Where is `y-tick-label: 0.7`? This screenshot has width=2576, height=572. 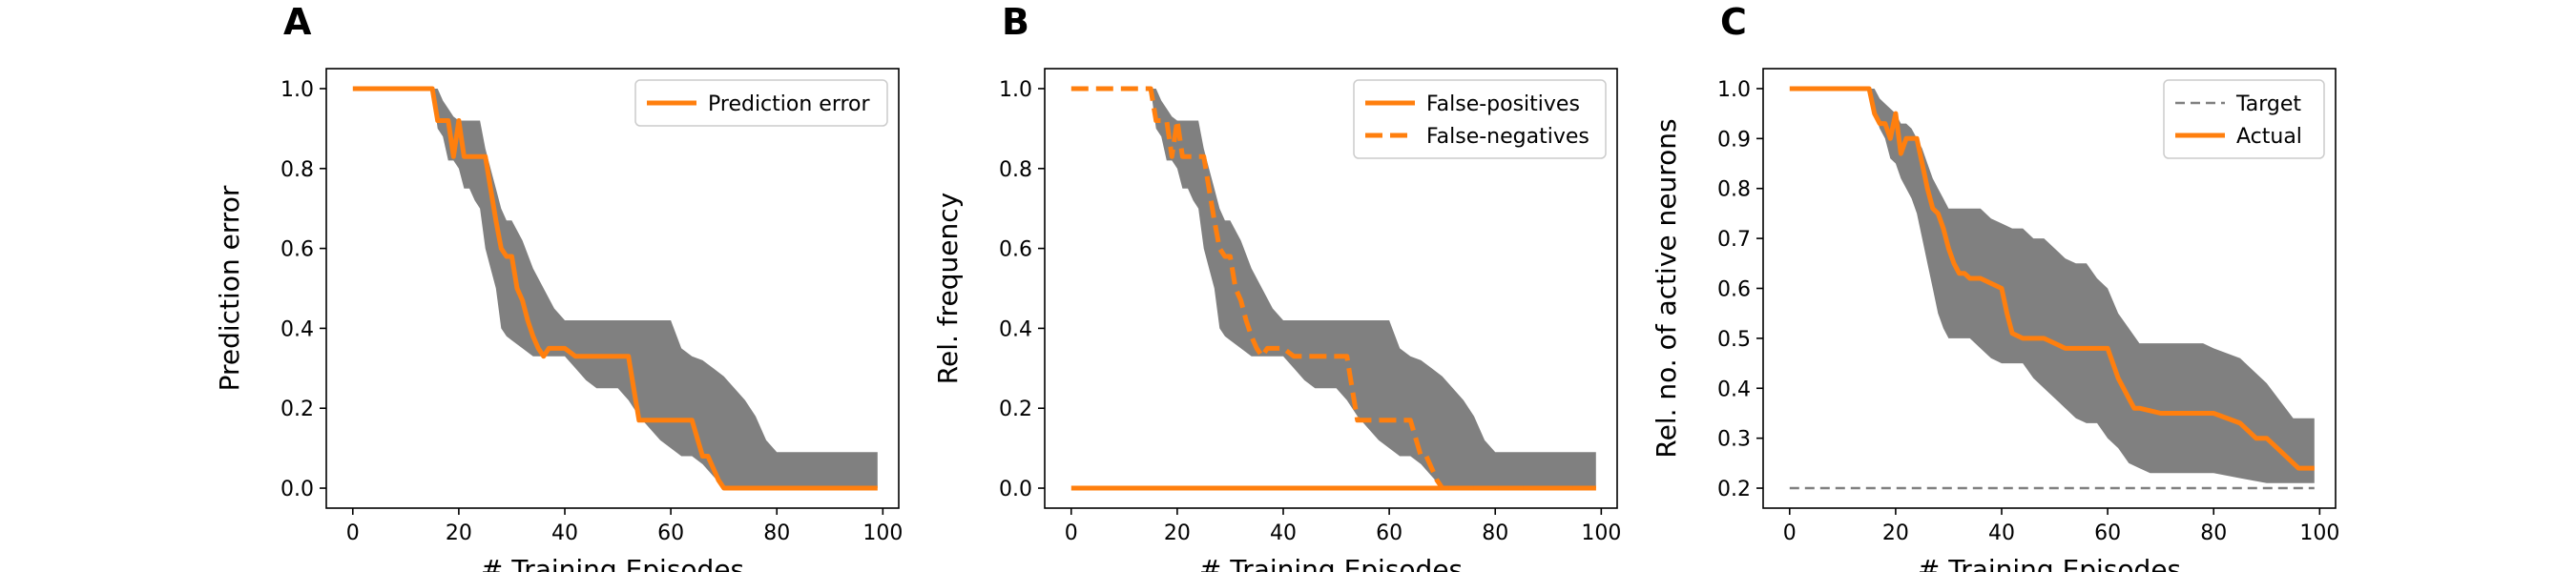 y-tick-label: 0.7 is located at coordinates (1734, 240).